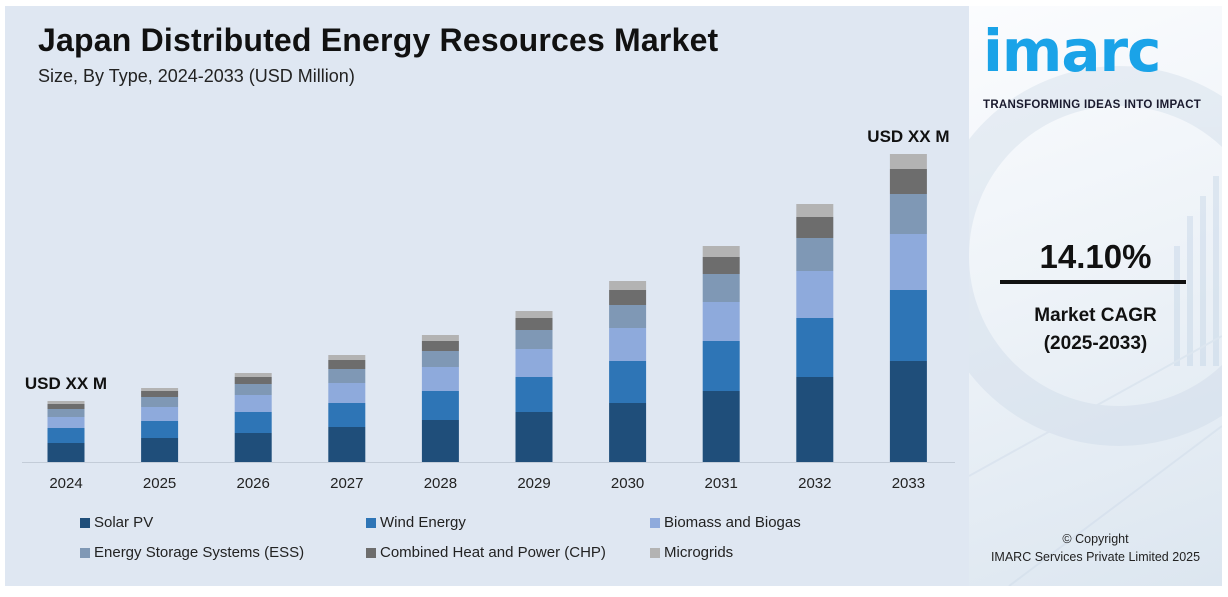 This screenshot has width=1228, height=597. Describe the element at coordinates (1095, 557) in the screenshot. I see `copyright-line2: IMARC Services Private Limited 2025` at that location.